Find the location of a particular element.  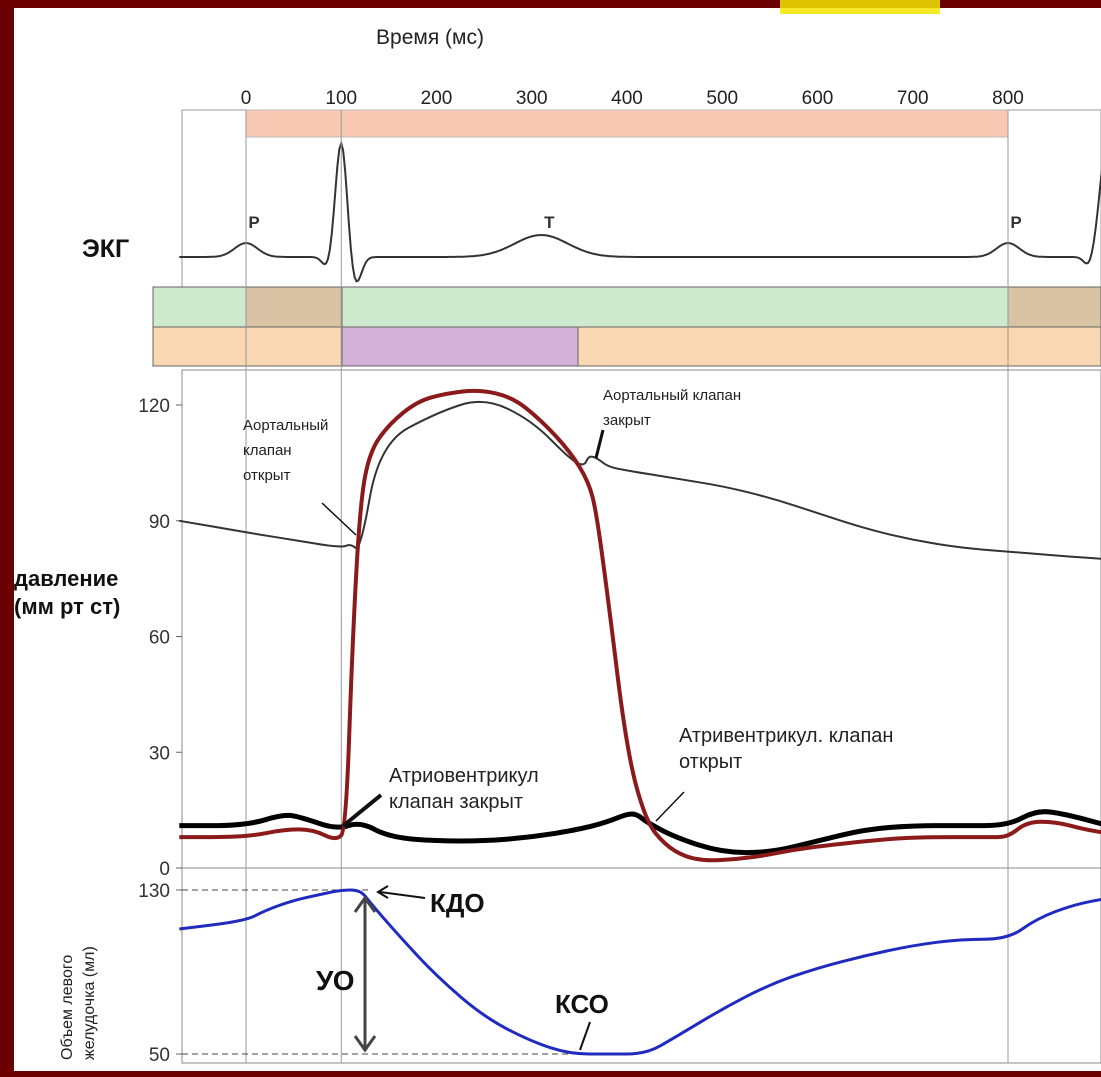

pressure-y-axis-ticks: 120 90 60 30 0 is located at coordinates (160, 638).